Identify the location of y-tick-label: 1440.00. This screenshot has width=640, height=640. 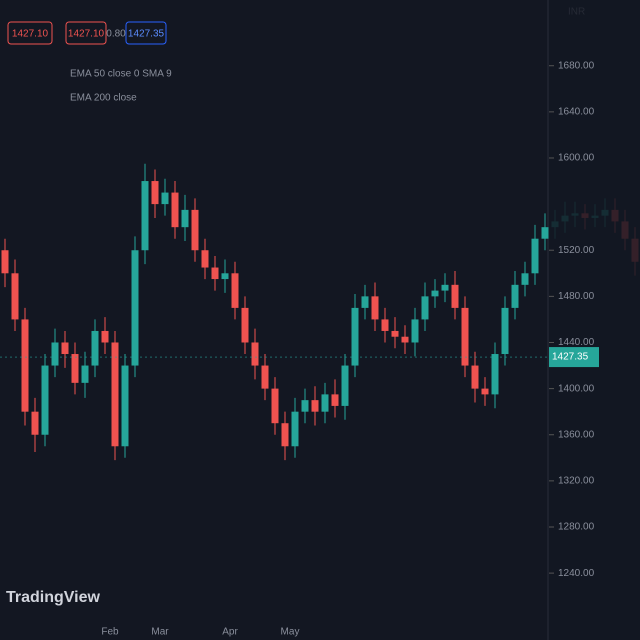
(576, 342).